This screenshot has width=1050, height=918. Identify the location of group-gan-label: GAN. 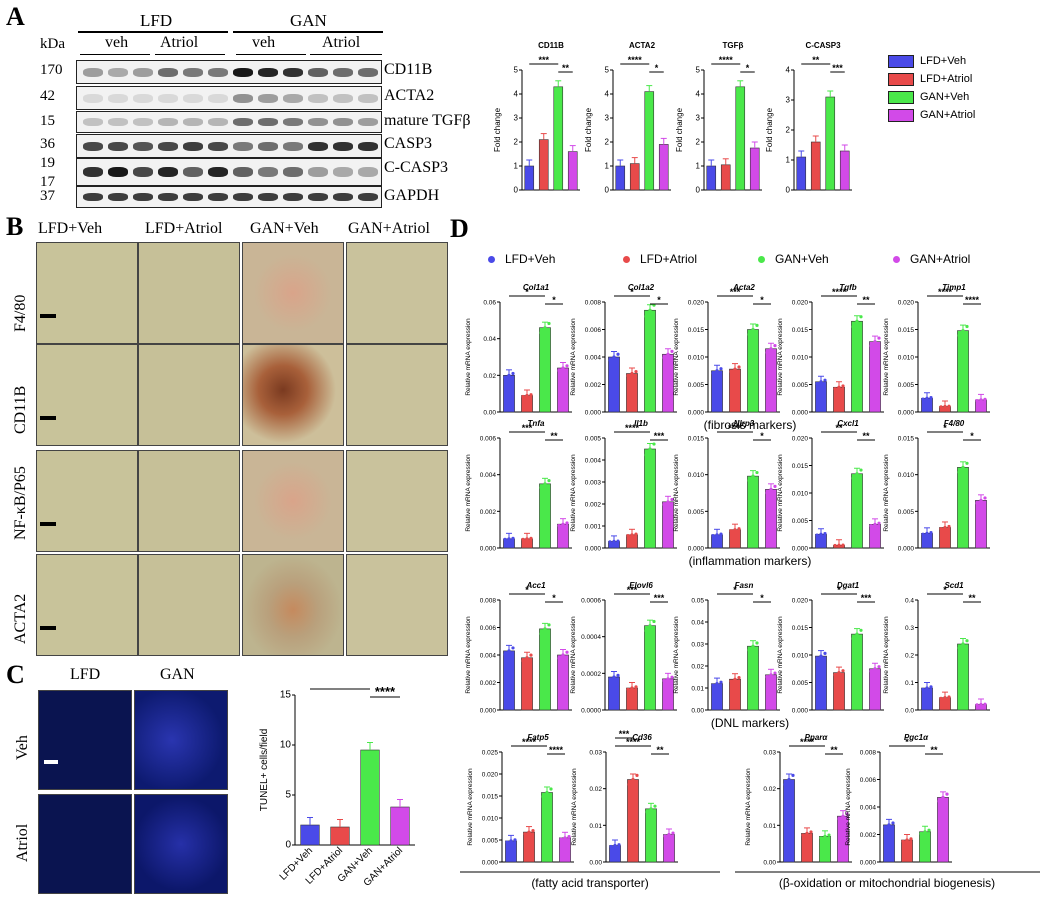
(308, 20).